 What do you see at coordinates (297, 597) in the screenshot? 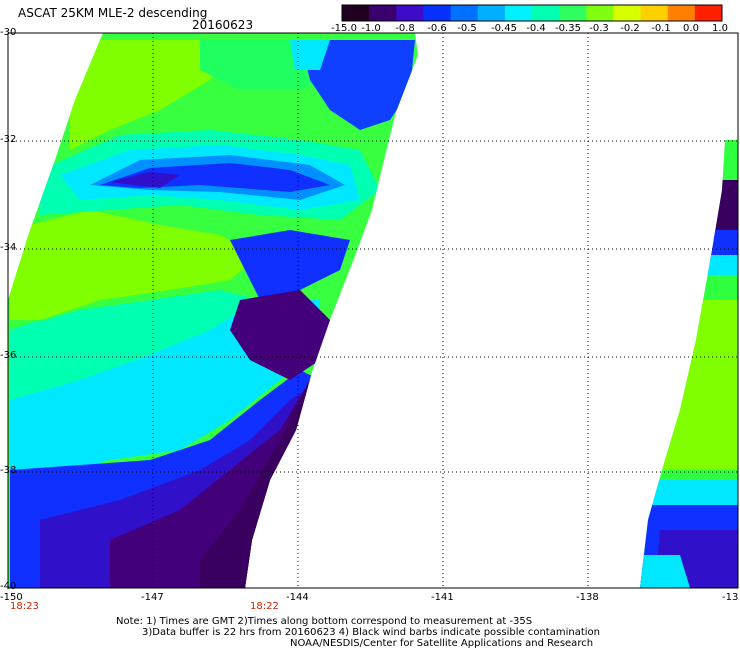
I see `lon-label: -144` at bounding box center [297, 597].